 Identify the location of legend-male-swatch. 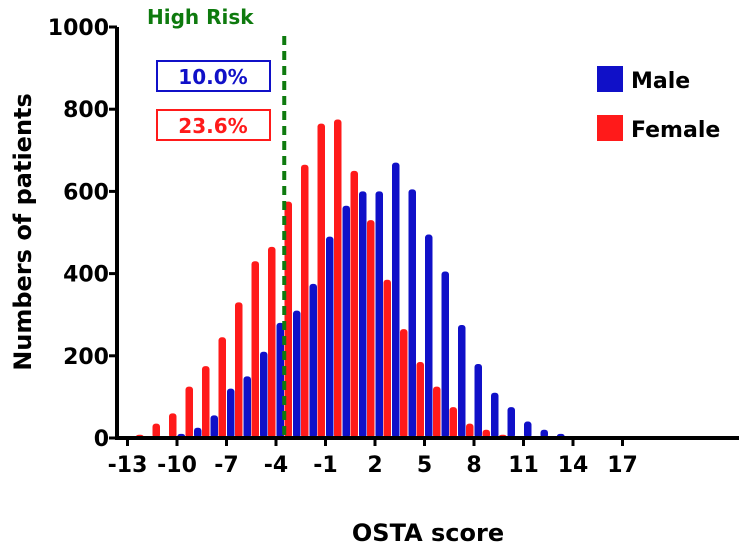
(610, 79).